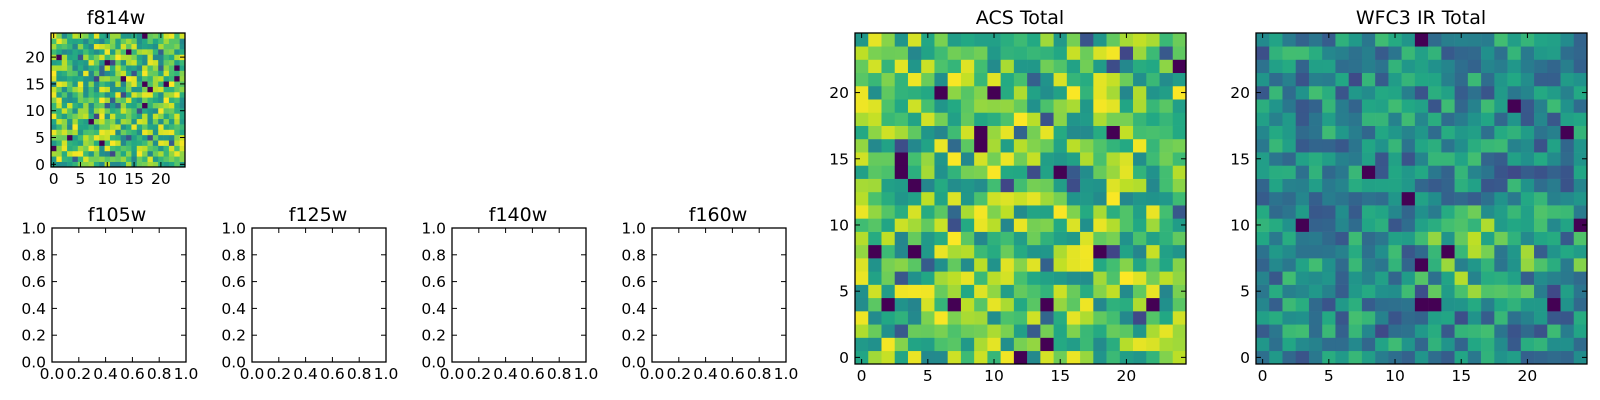 The image size is (1600, 400). I want to click on x-tick-label: 0, so click(54, 179).